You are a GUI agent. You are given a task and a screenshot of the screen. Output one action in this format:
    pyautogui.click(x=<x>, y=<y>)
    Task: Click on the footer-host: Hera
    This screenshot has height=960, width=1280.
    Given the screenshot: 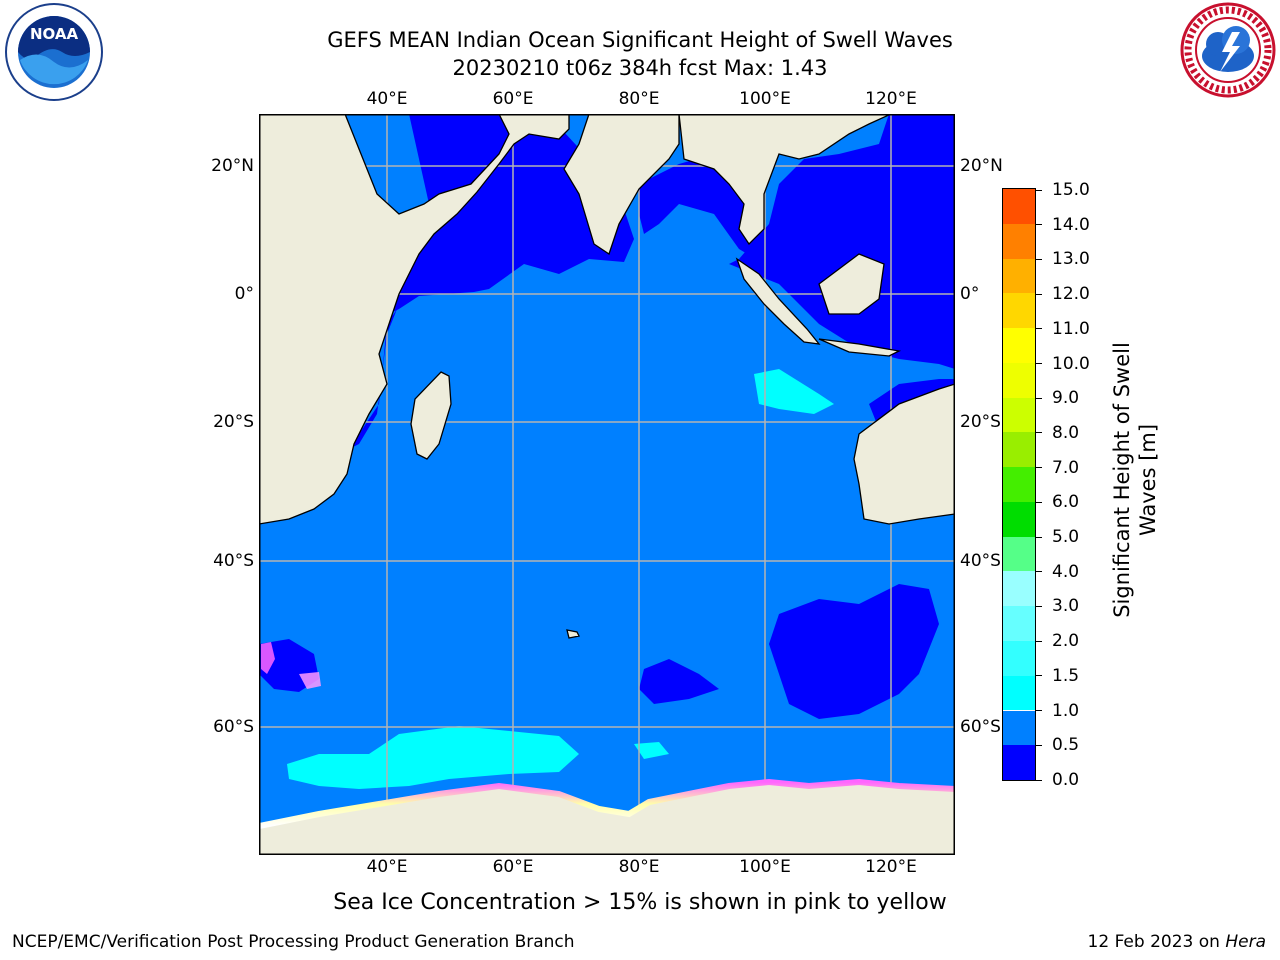 What is the action you would take?
    pyautogui.click(x=1245, y=942)
    